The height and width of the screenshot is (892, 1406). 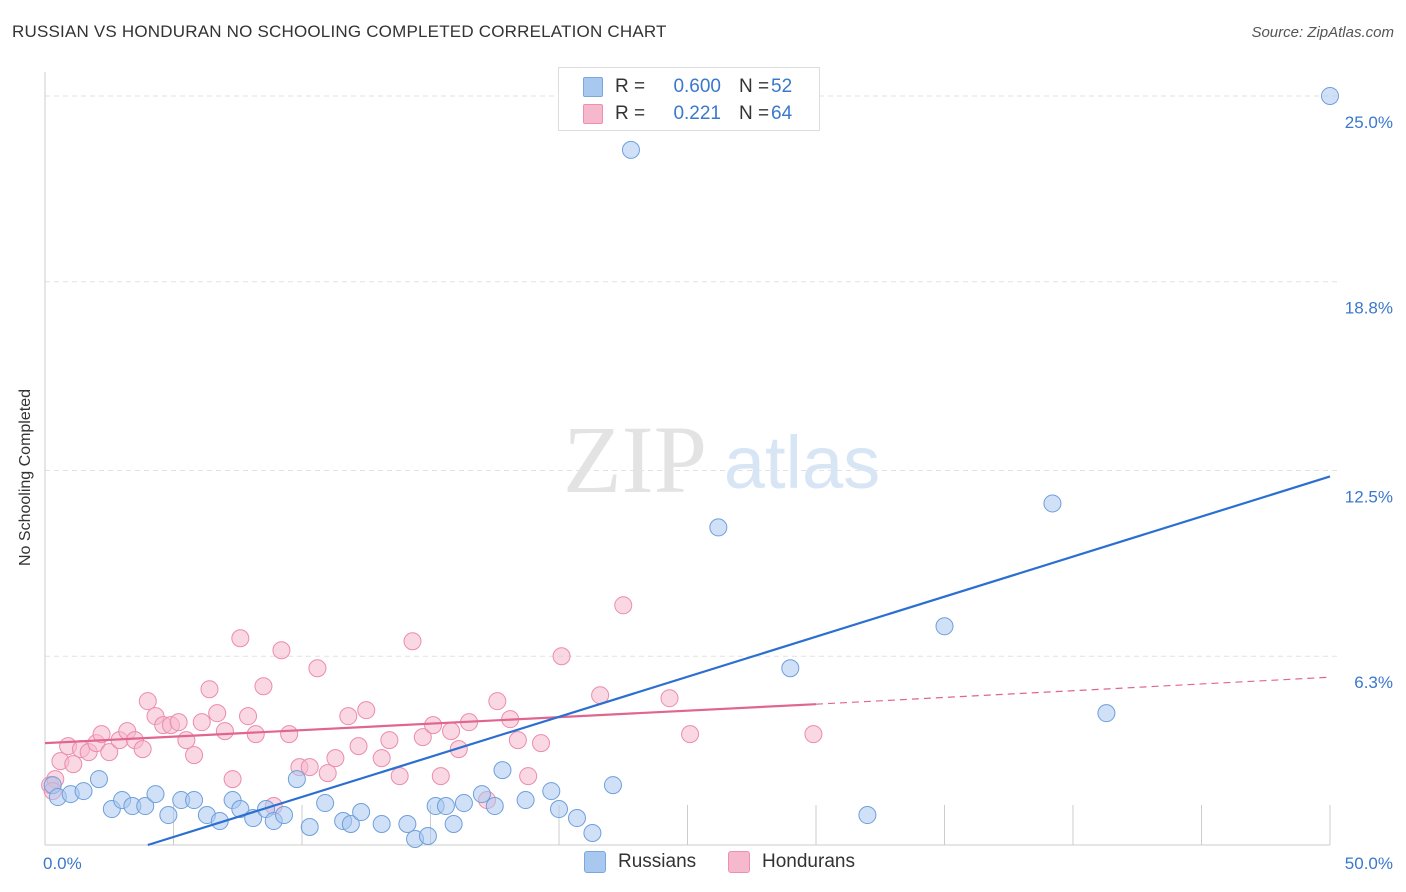 I want to click on bottom-legend-hondurans: Hondurans, so click(x=791, y=862).